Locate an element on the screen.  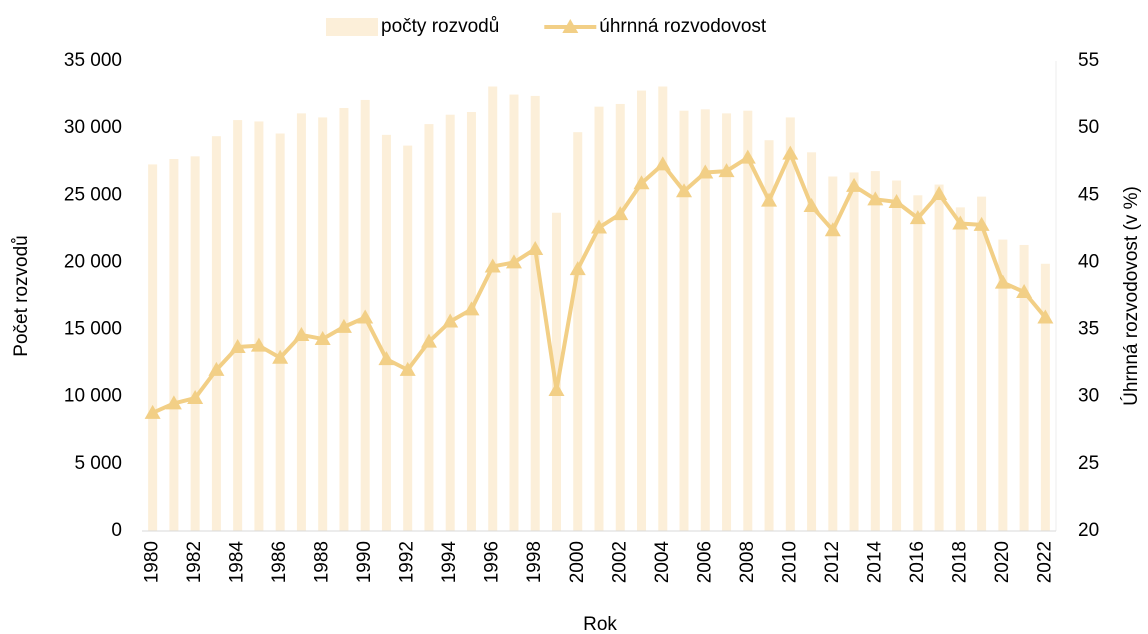
y-tick-label: 5 000 is located at coordinates (98, 463).